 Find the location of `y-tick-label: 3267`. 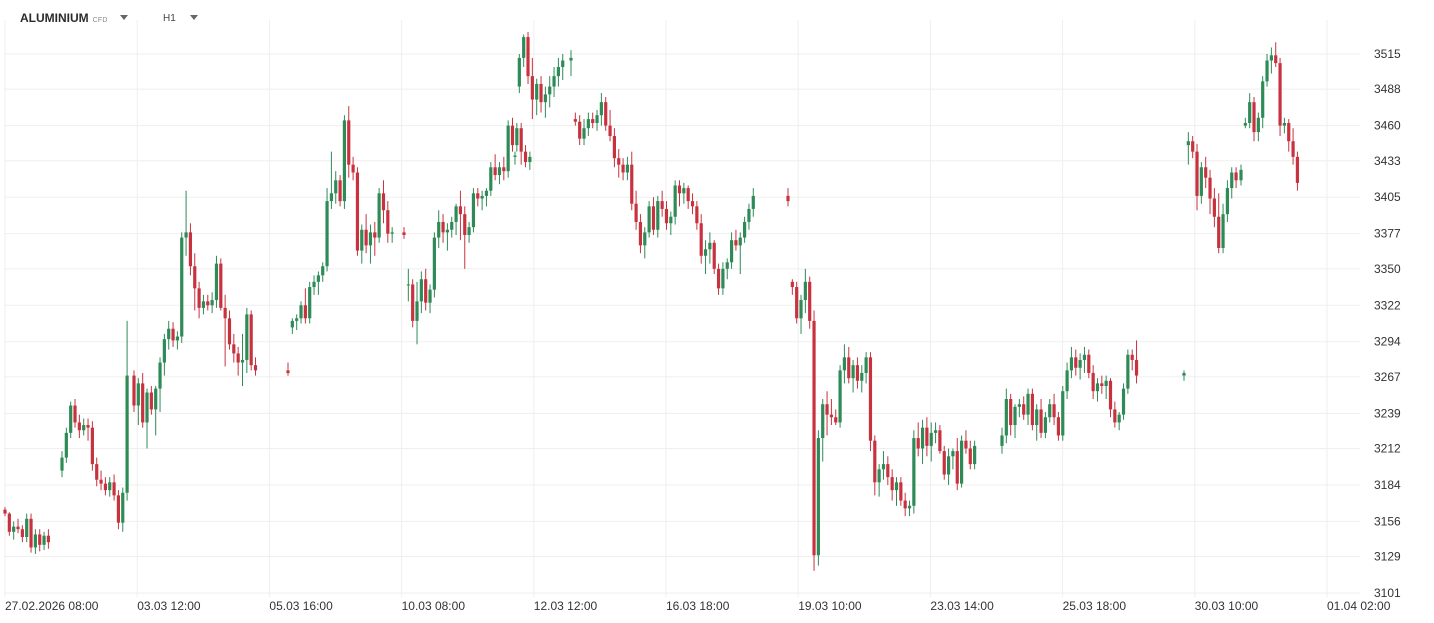

y-tick-label: 3267 is located at coordinates (1387, 377).